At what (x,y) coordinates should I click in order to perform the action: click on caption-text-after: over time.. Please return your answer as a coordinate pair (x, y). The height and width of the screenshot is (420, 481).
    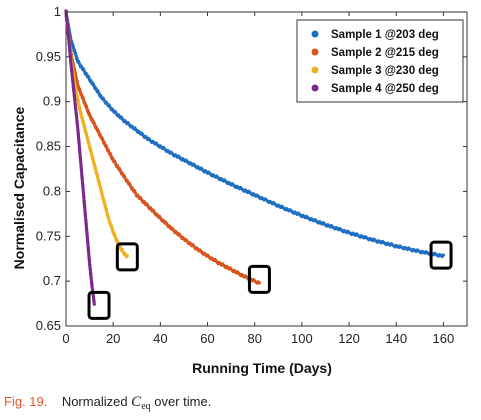
    Looking at the image, I should click on (181, 401).